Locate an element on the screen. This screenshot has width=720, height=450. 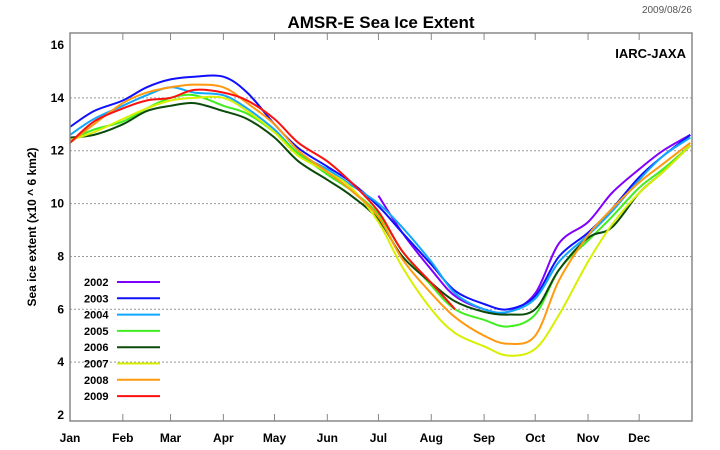
source-label: IARC-JAXA is located at coordinates (650, 53).